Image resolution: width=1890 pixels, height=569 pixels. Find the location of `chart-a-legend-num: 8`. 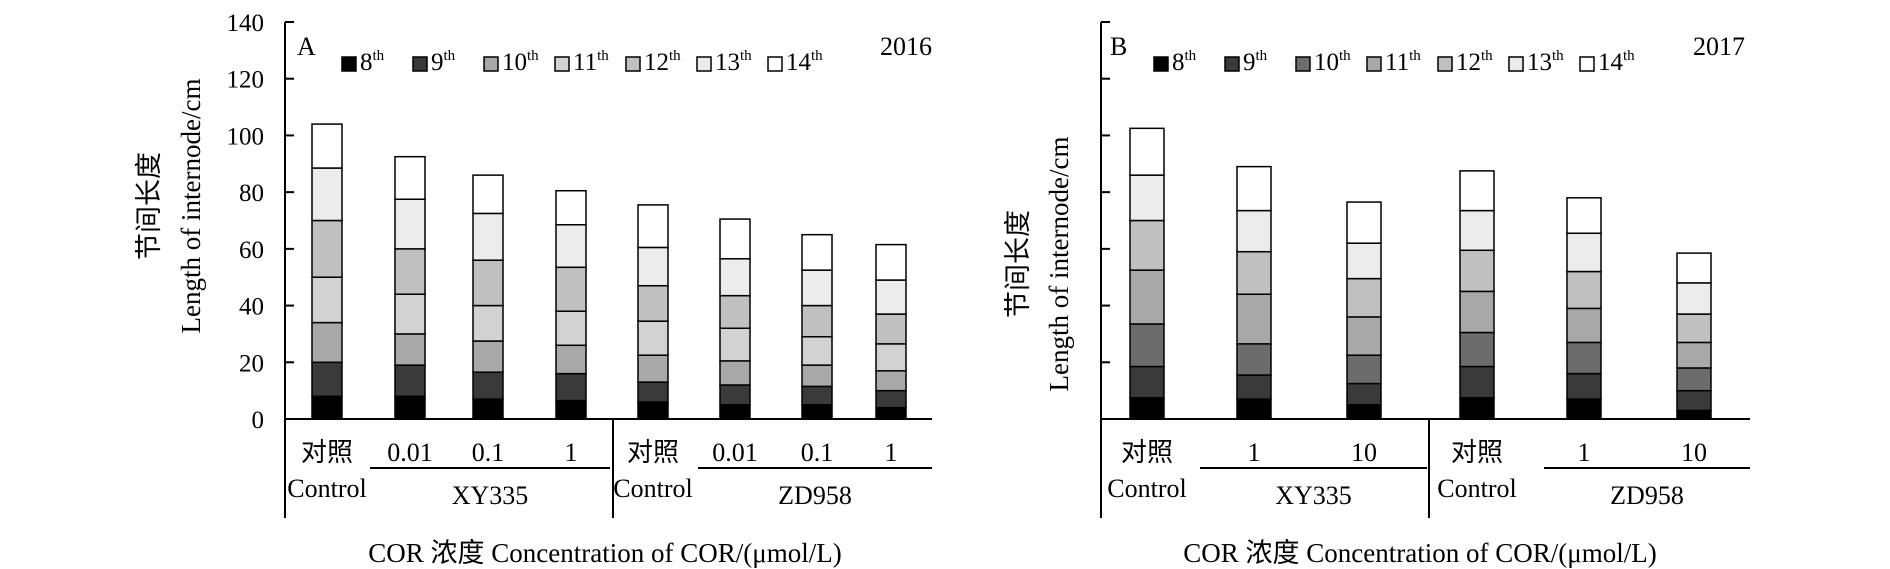

chart-a-legend-num: 8 is located at coordinates (366, 62).